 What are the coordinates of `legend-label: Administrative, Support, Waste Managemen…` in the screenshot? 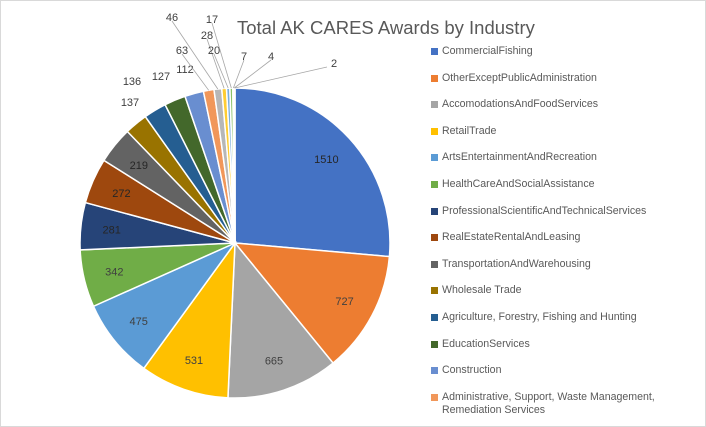 It's located at (548, 403).